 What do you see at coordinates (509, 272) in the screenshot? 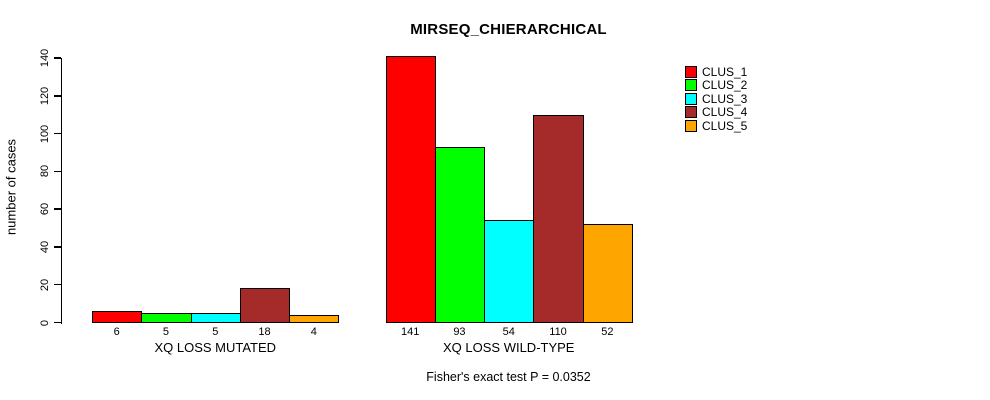
I see `bar-clus_3-wildtype` at bounding box center [509, 272].